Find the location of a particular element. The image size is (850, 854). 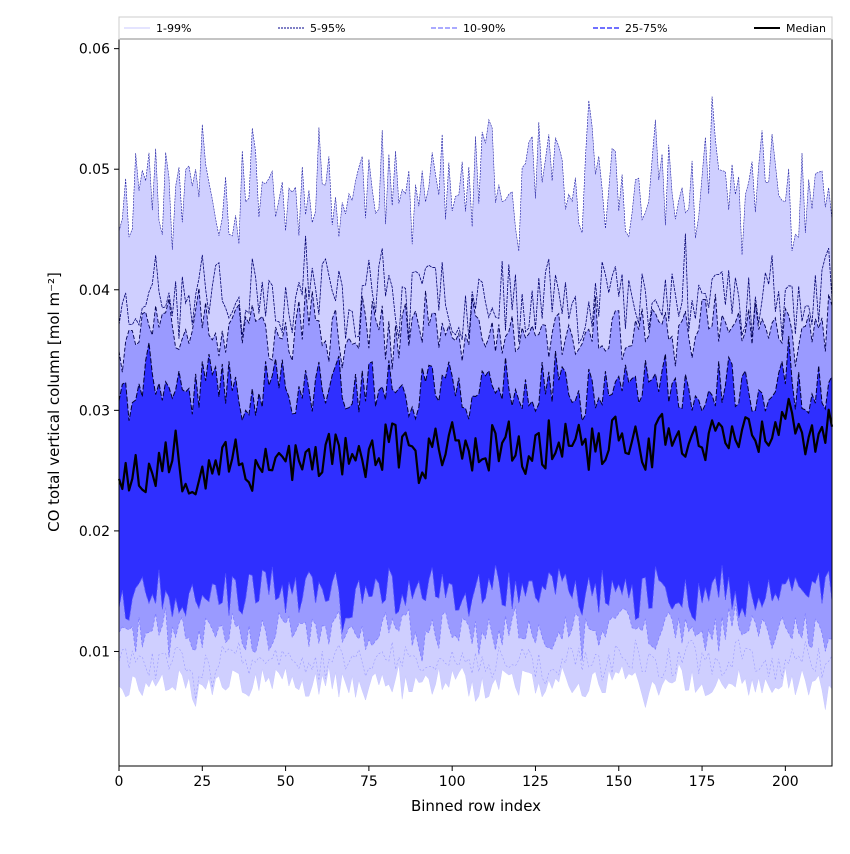

y-tick-label: 0.01 is located at coordinates (94, 652).